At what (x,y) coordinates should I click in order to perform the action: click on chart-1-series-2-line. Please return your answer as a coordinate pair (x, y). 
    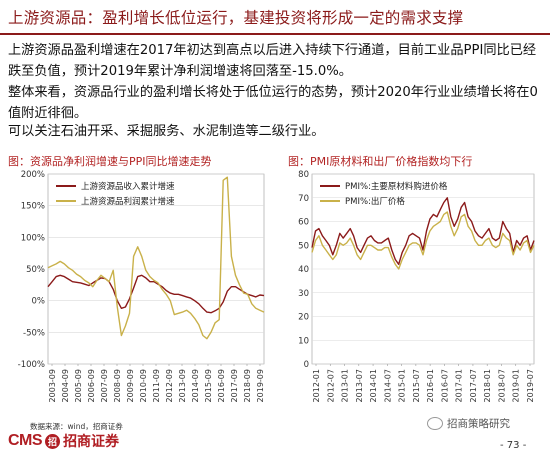
    Looking at the image, I should click on (156, 258).